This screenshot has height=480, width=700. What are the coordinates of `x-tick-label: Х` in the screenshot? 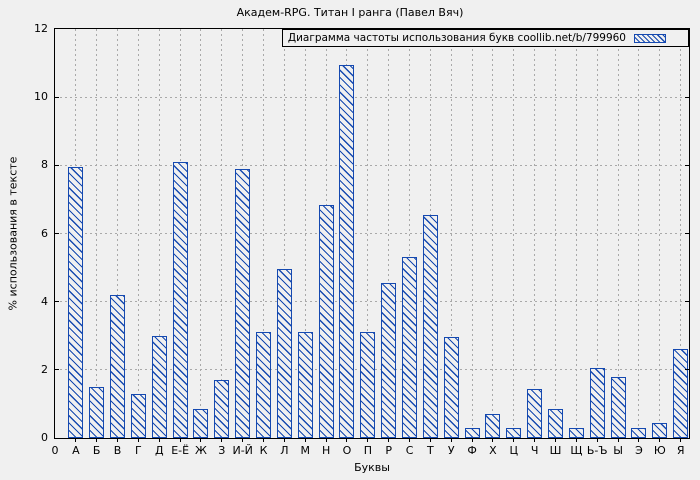 It's located at (493, 450).